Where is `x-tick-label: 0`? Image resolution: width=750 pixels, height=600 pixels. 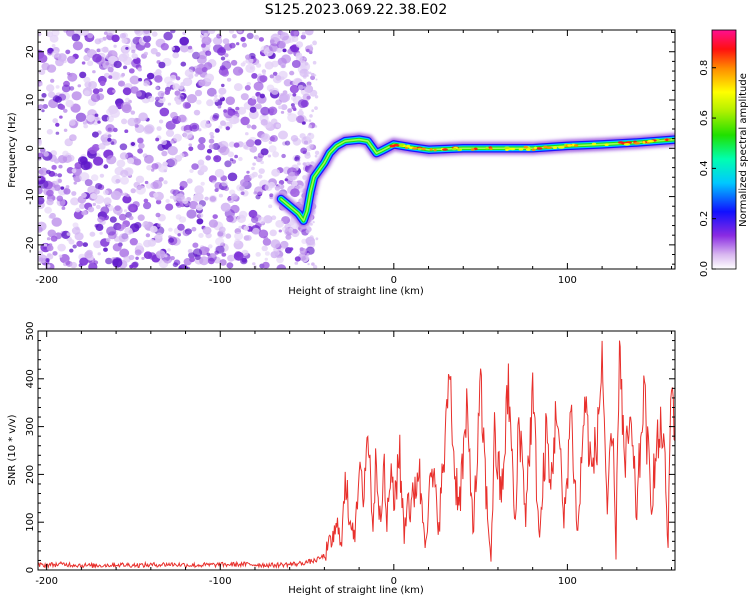
x-tick-label: 0 is located at coordinates (394, 581).